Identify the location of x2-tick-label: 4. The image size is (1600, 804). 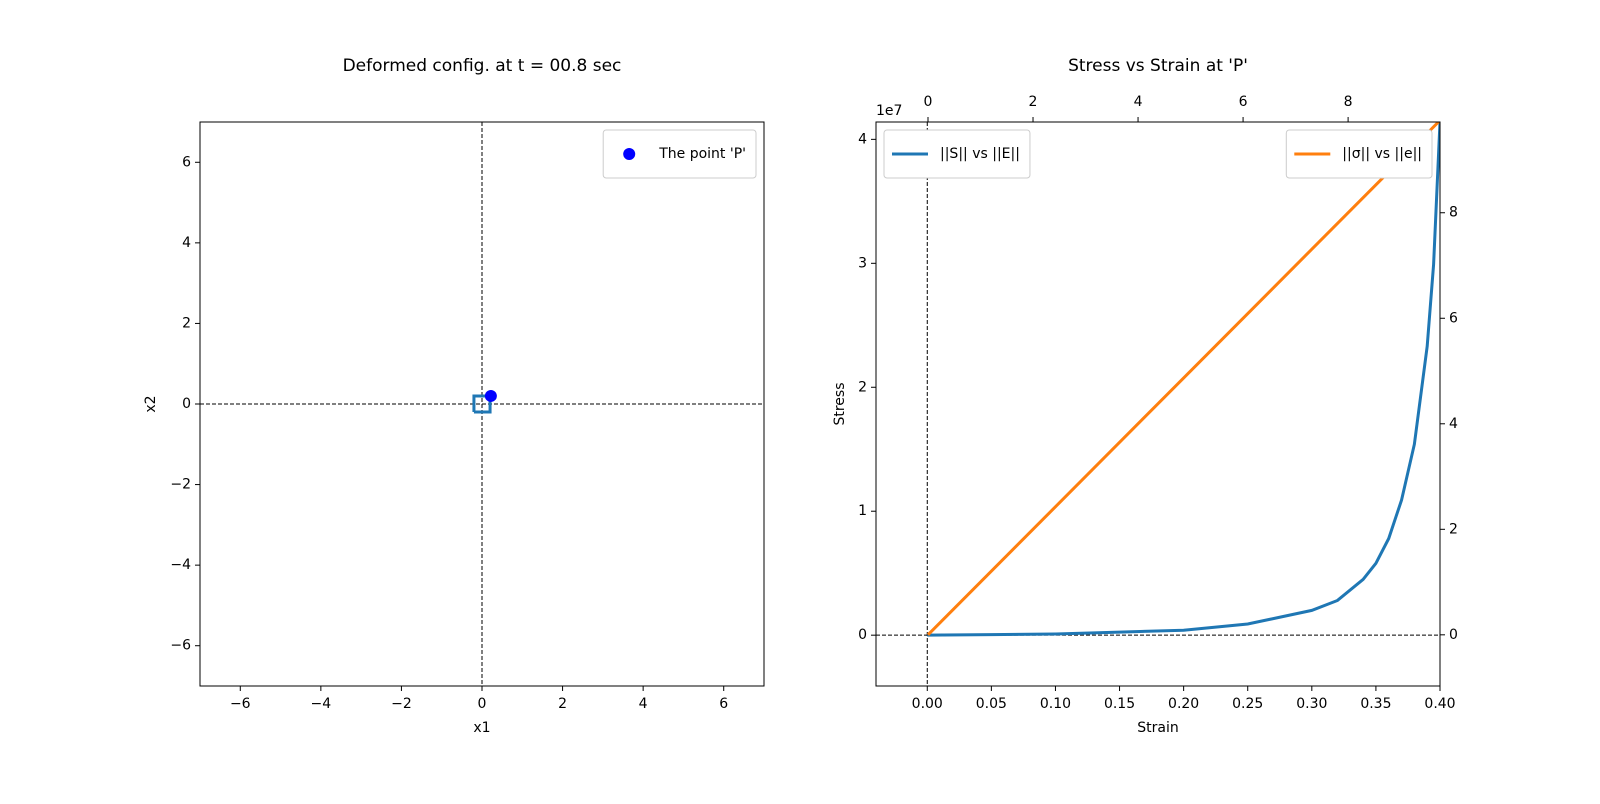
(1138, 102).